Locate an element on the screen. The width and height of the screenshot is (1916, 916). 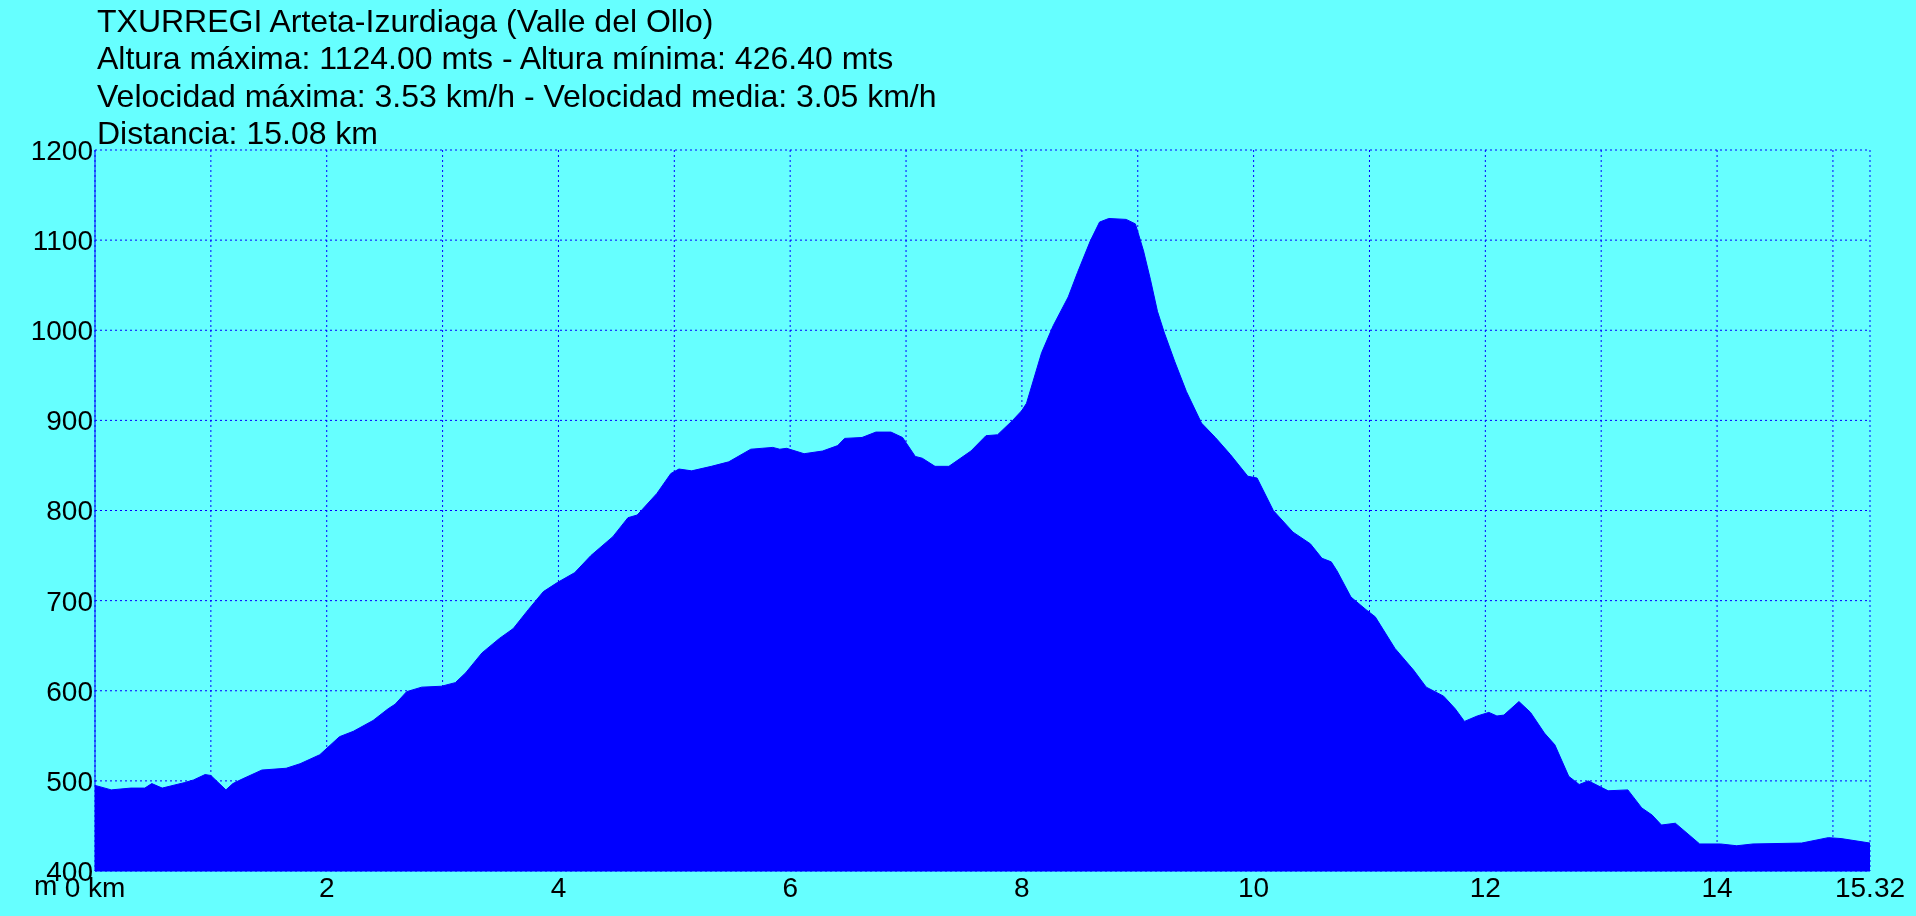
y-tick-label: 600 is located at coordinates (69, 691).